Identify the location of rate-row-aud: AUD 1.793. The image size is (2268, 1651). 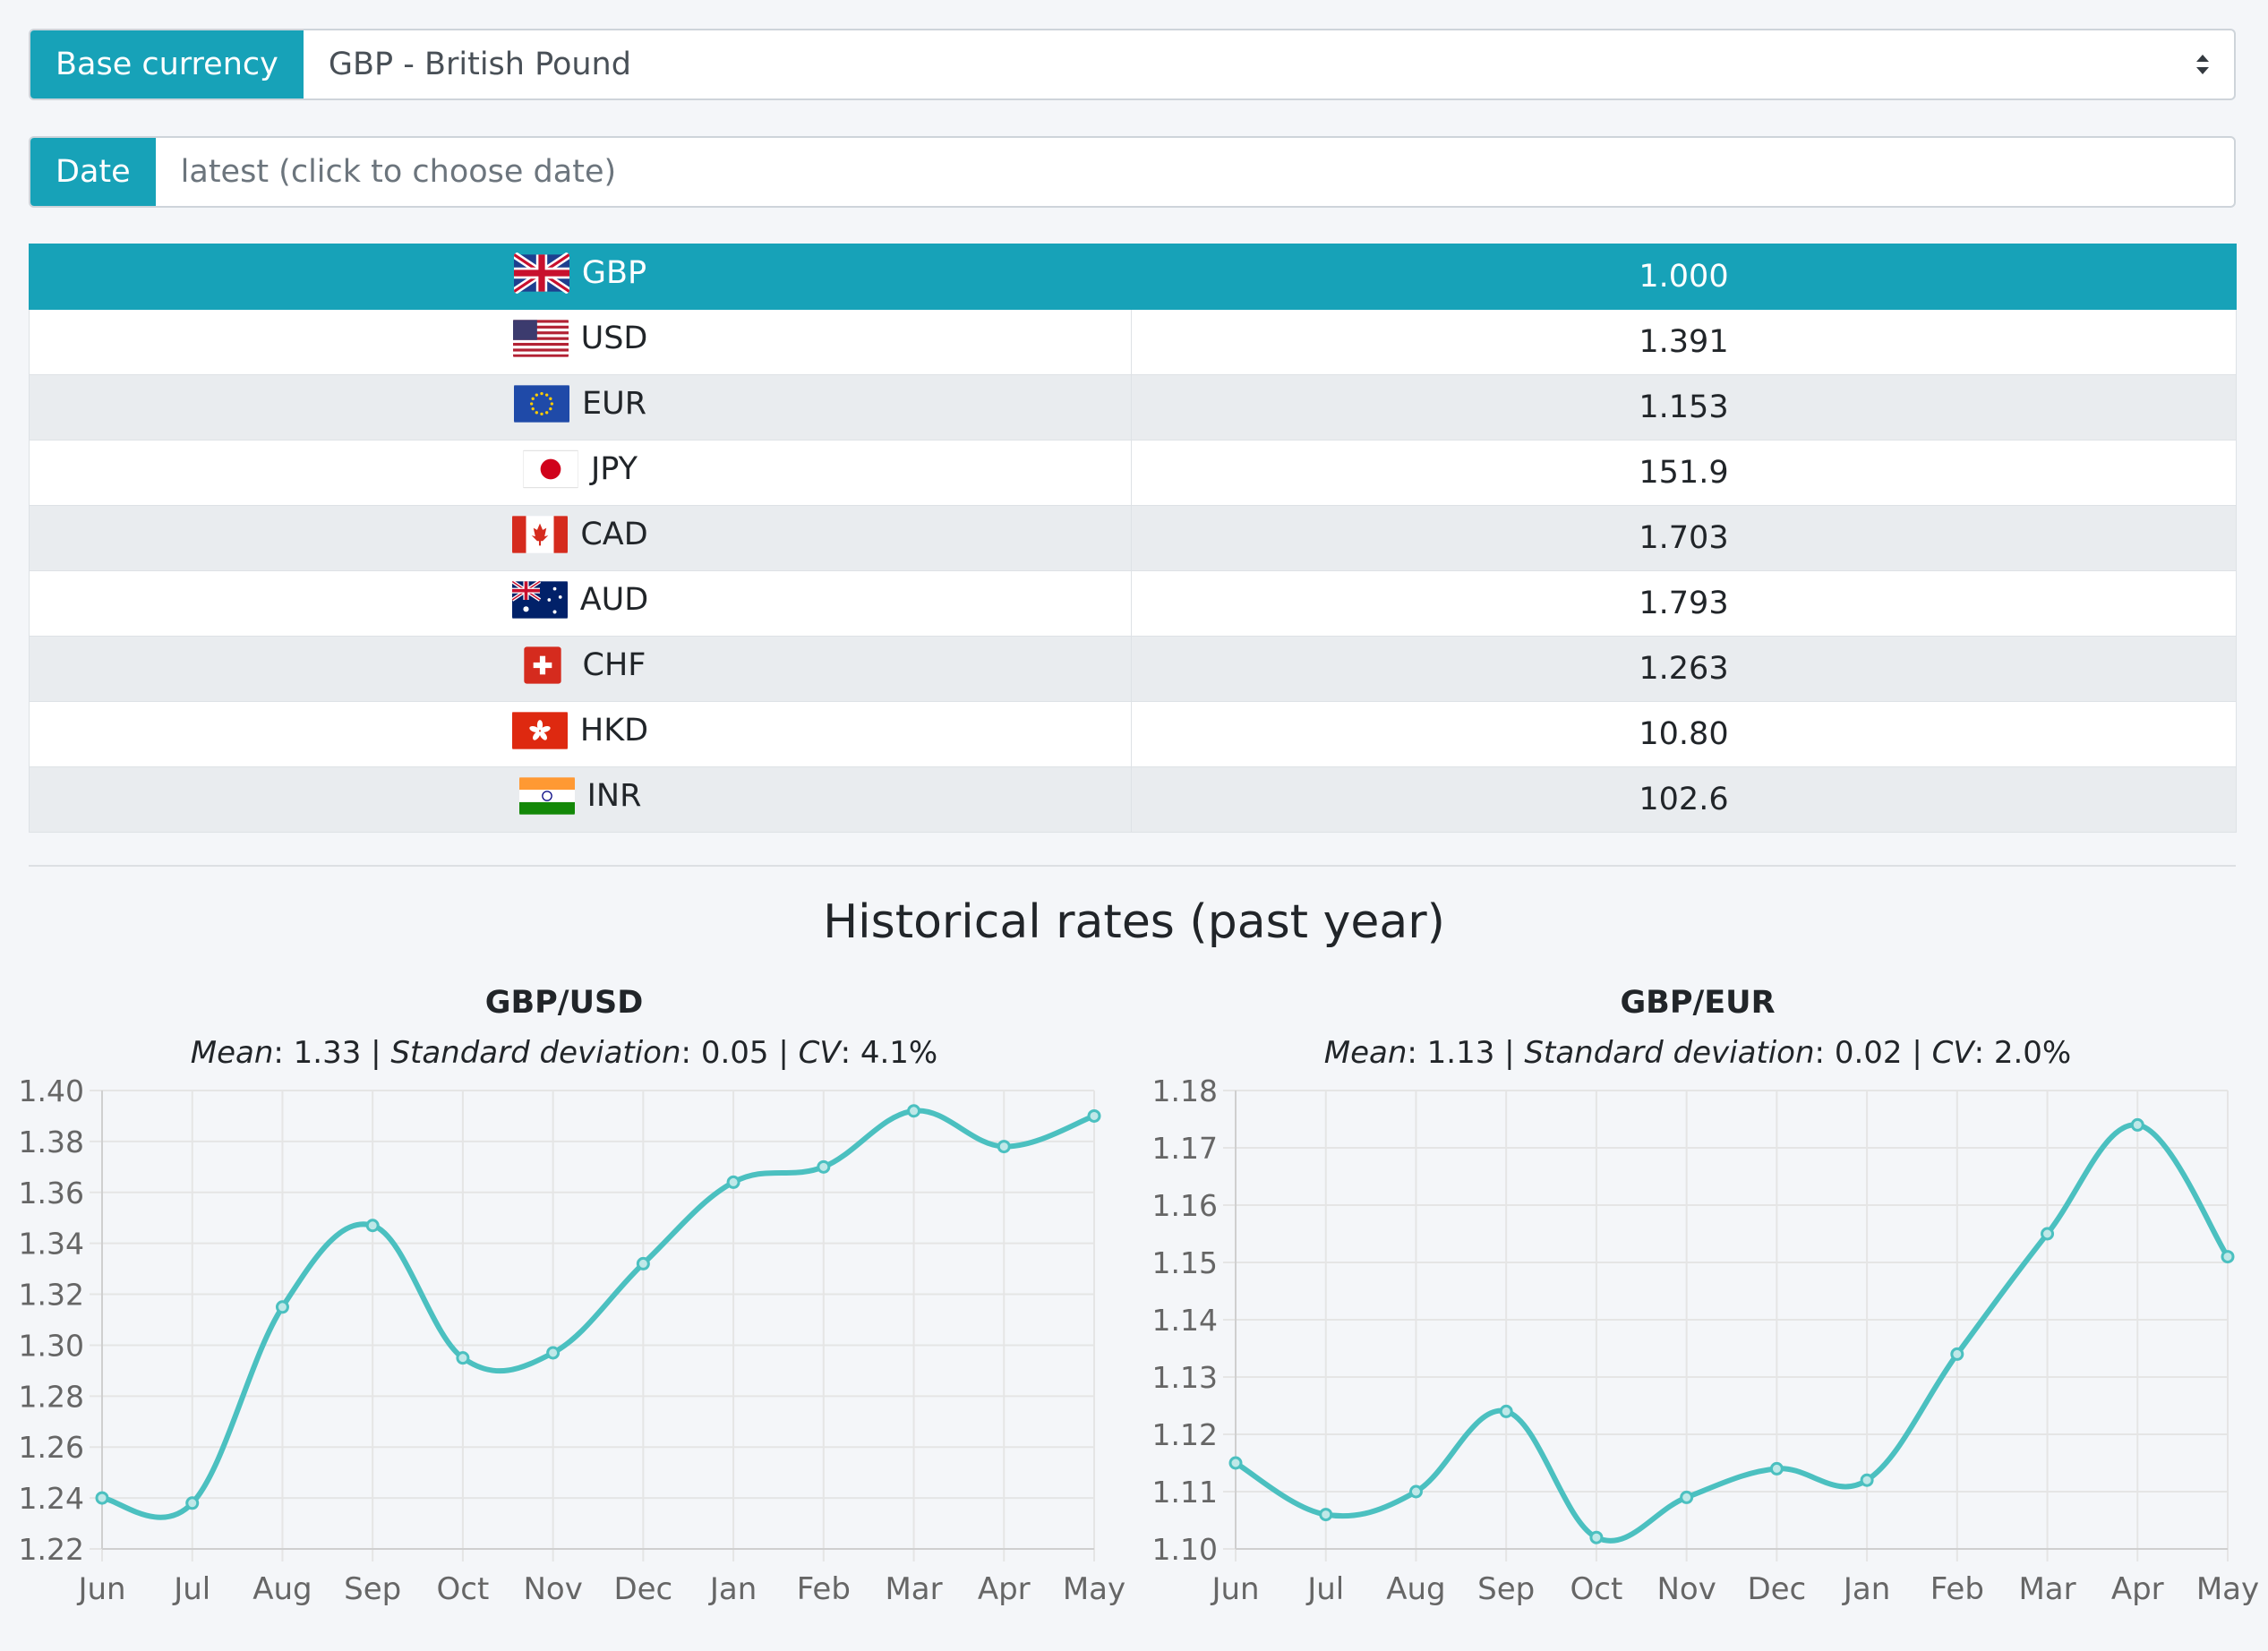
(1133, 603).